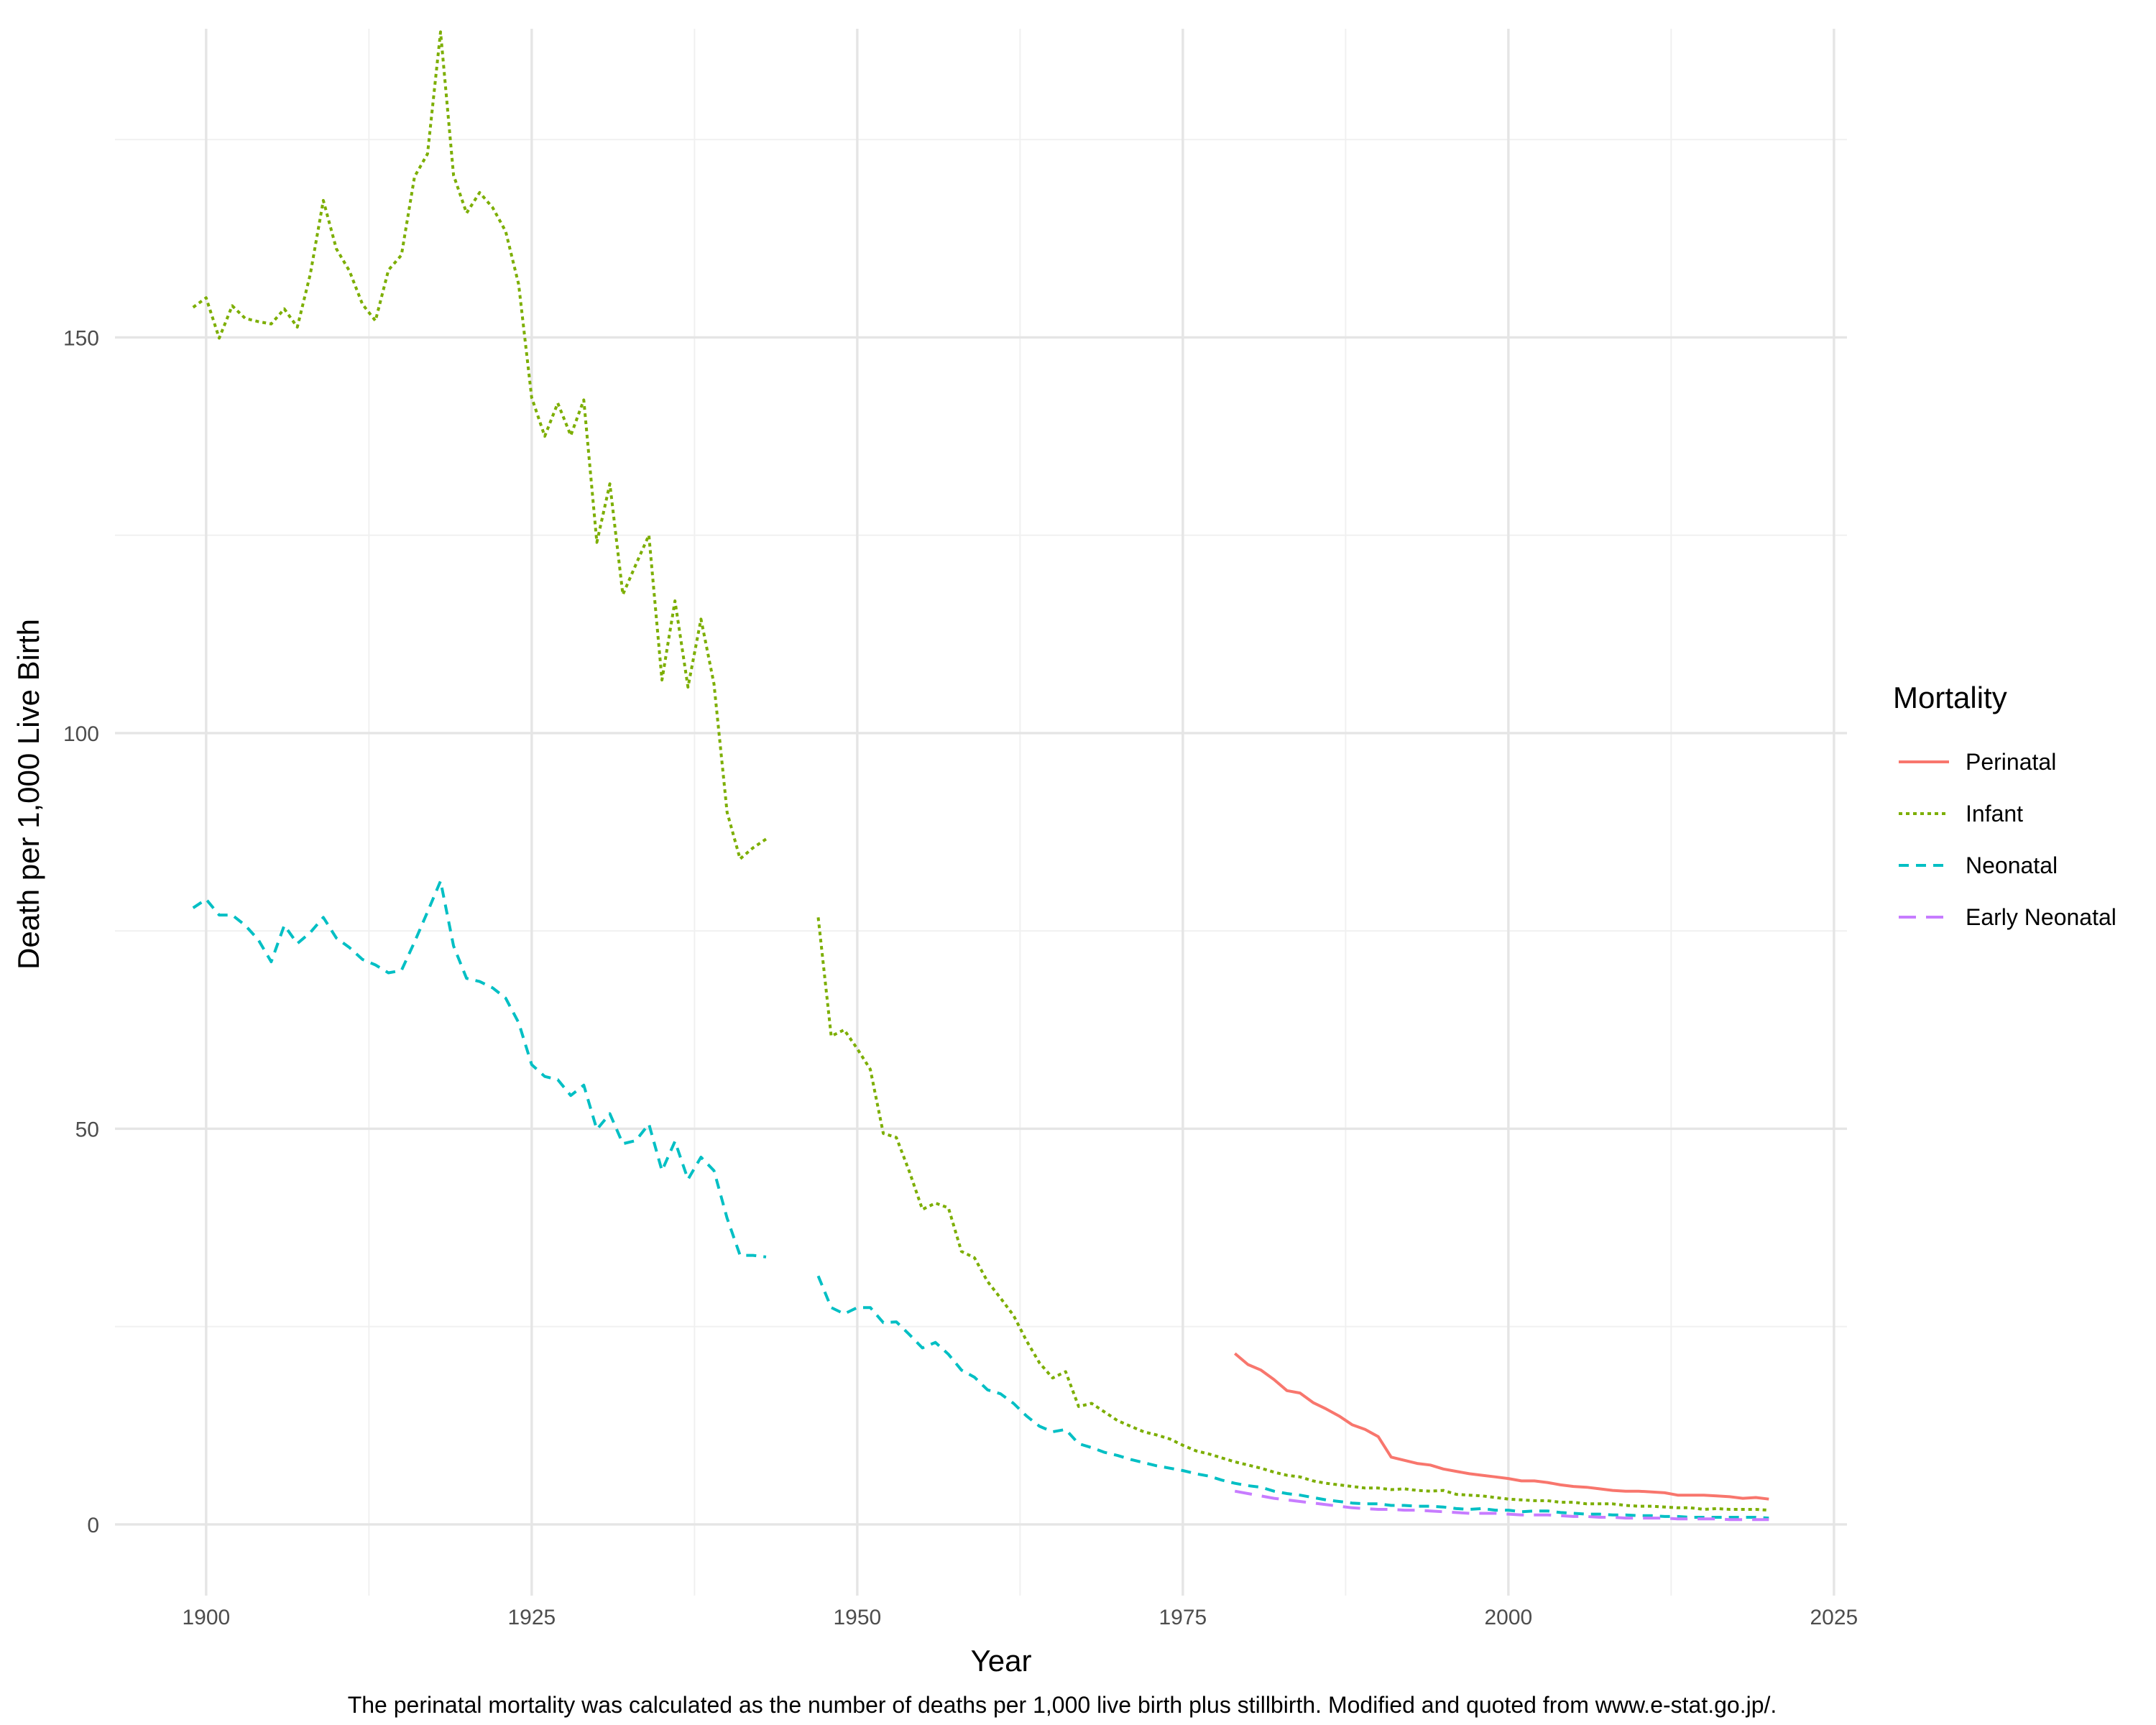  I want to click on y-tick-label: 150, so click(81, 338).